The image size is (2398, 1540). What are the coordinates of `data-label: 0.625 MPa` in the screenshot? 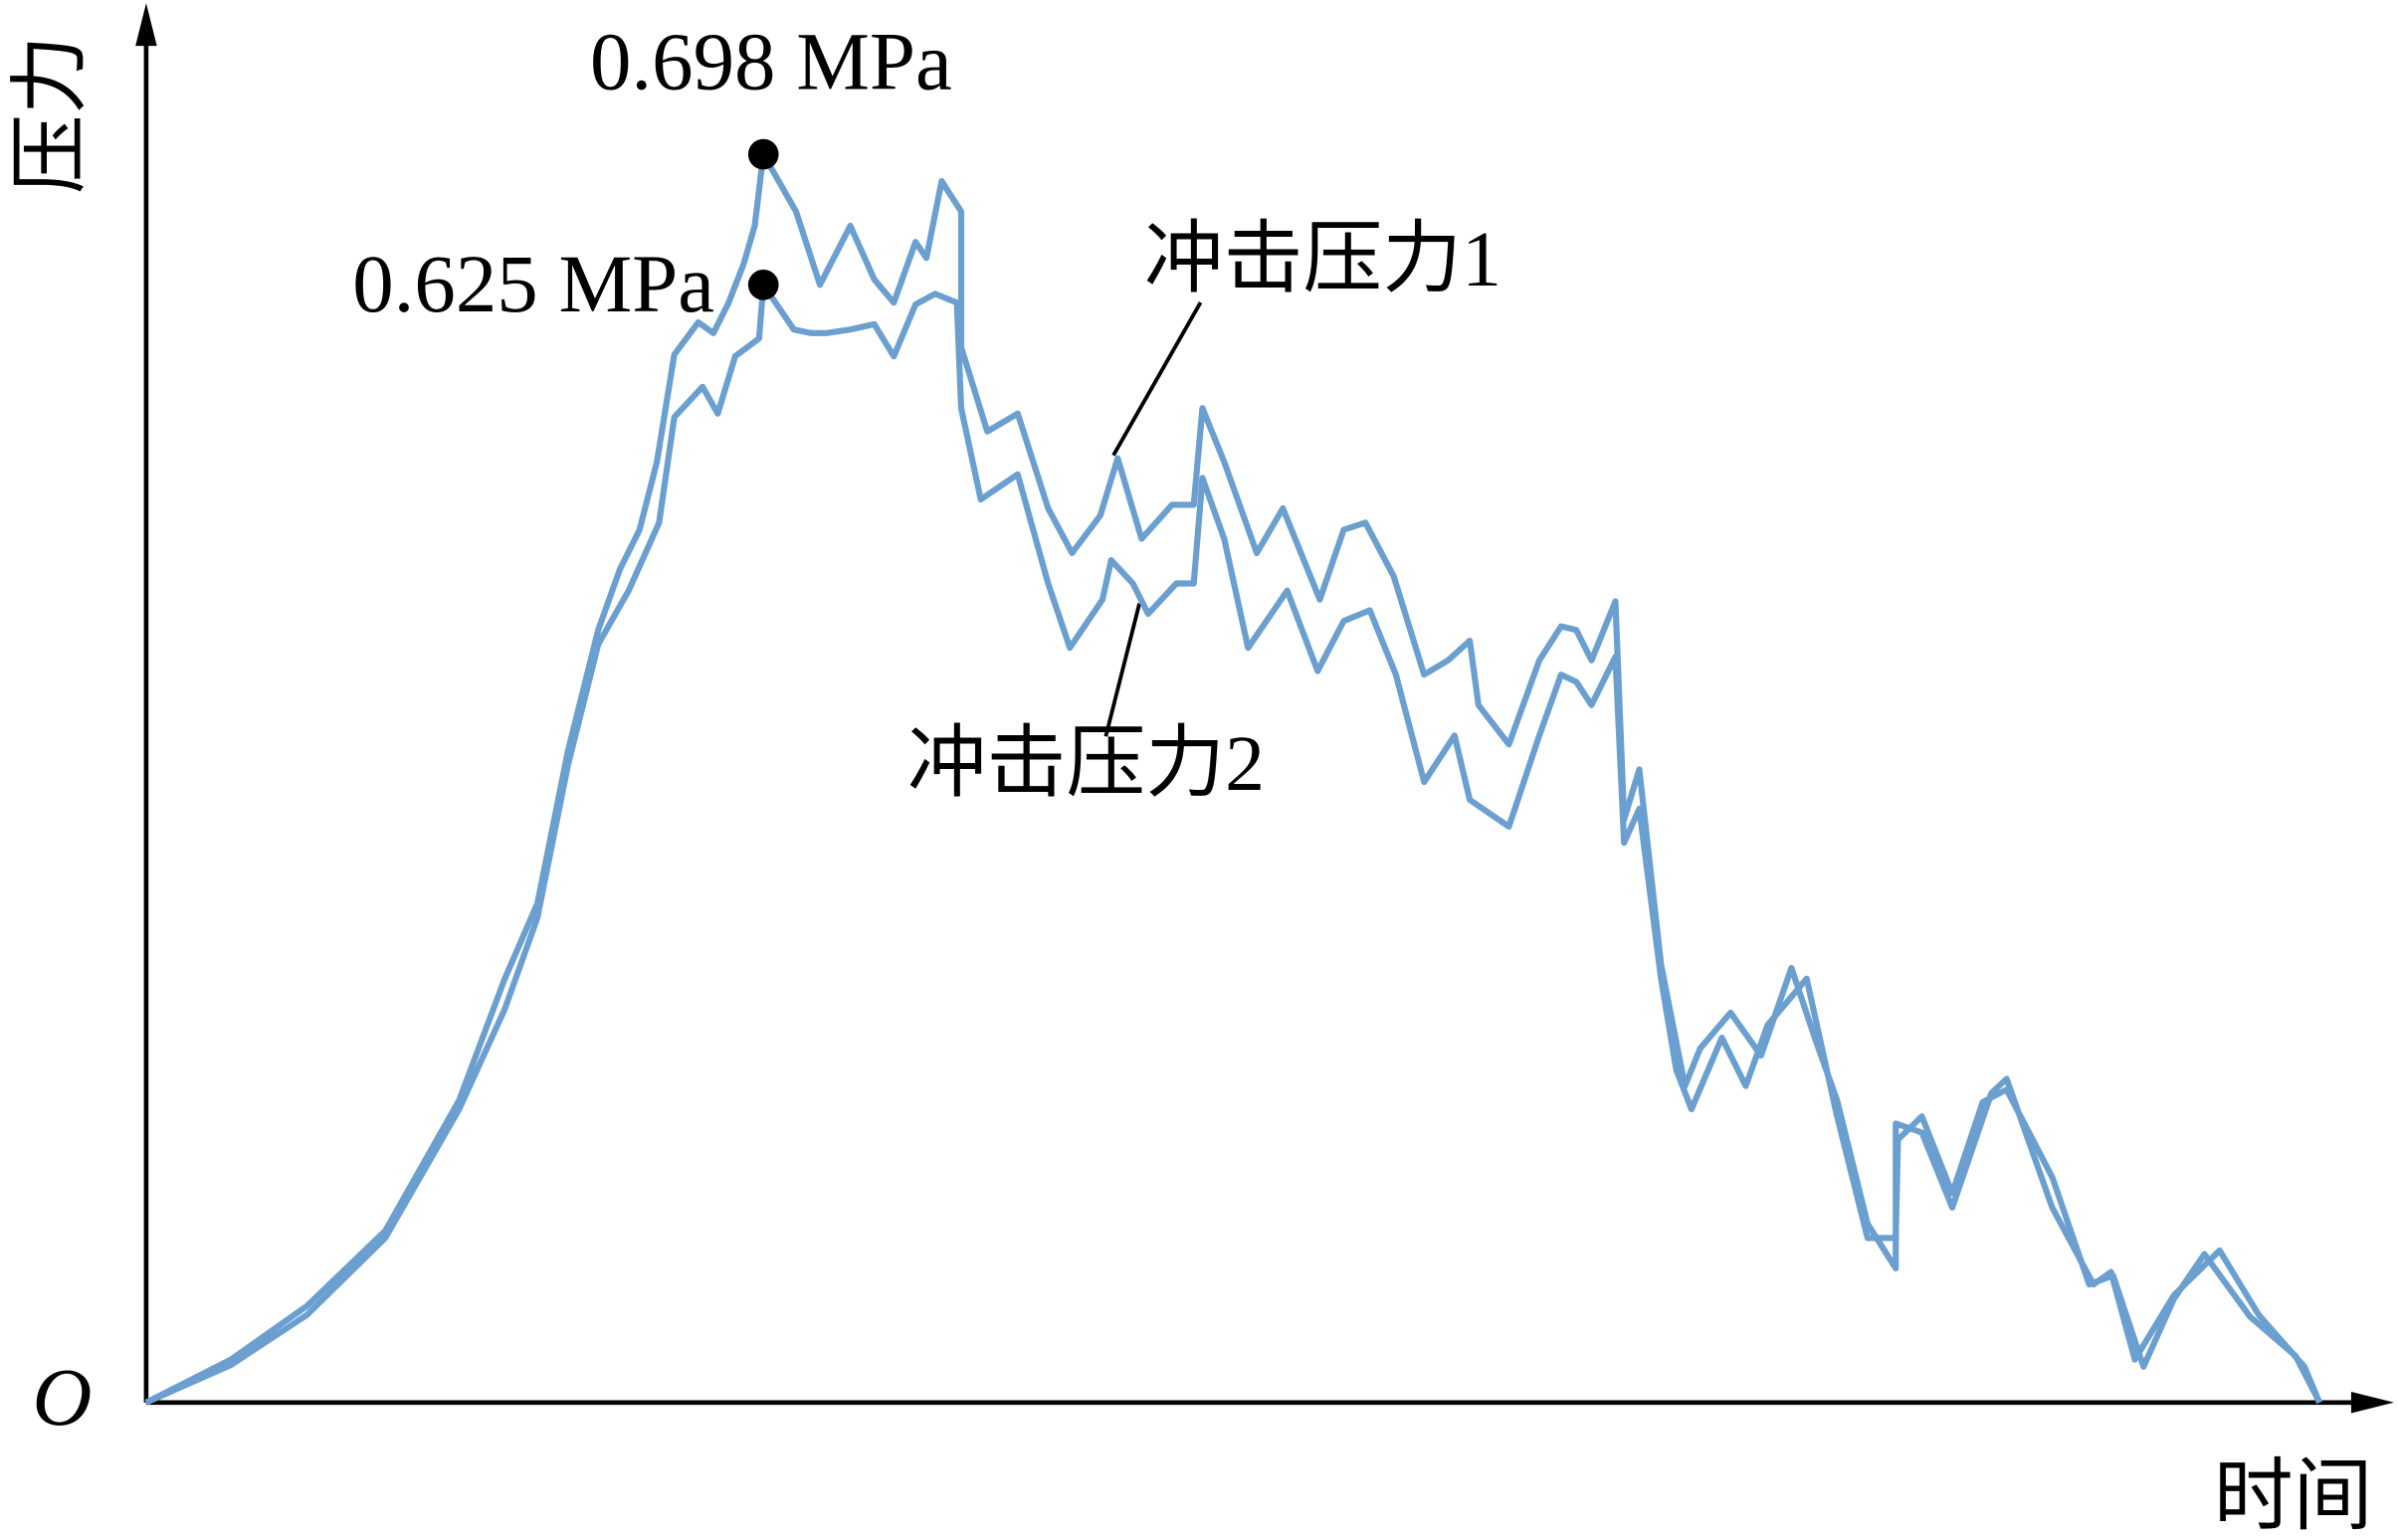 It's located at (533, 283).